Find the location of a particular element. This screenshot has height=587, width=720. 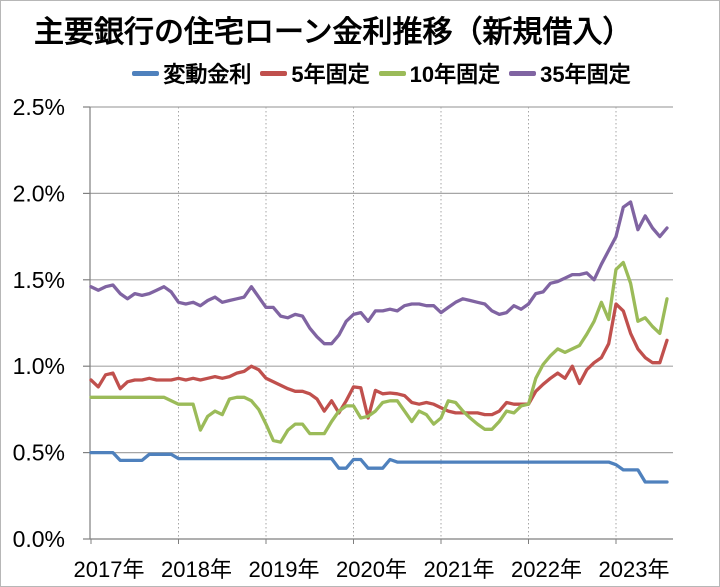

legend-item: 10年固定 is located at coordinates (439, 73).